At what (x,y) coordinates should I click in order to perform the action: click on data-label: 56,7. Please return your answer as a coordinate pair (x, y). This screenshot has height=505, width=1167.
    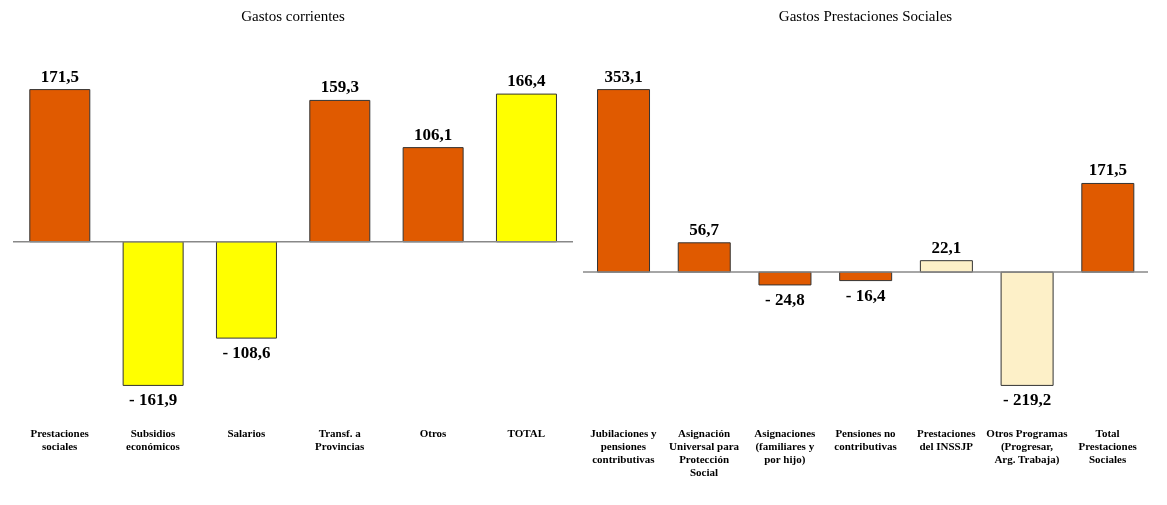
    Looking at the image, I should click on (704, 229).